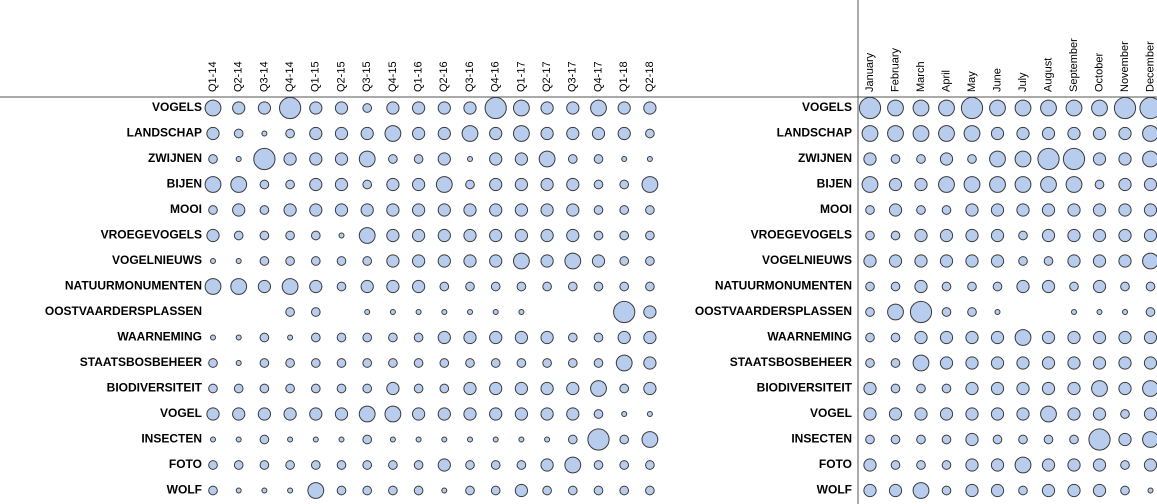  I want to click on column-label: March, so click(921, 76).